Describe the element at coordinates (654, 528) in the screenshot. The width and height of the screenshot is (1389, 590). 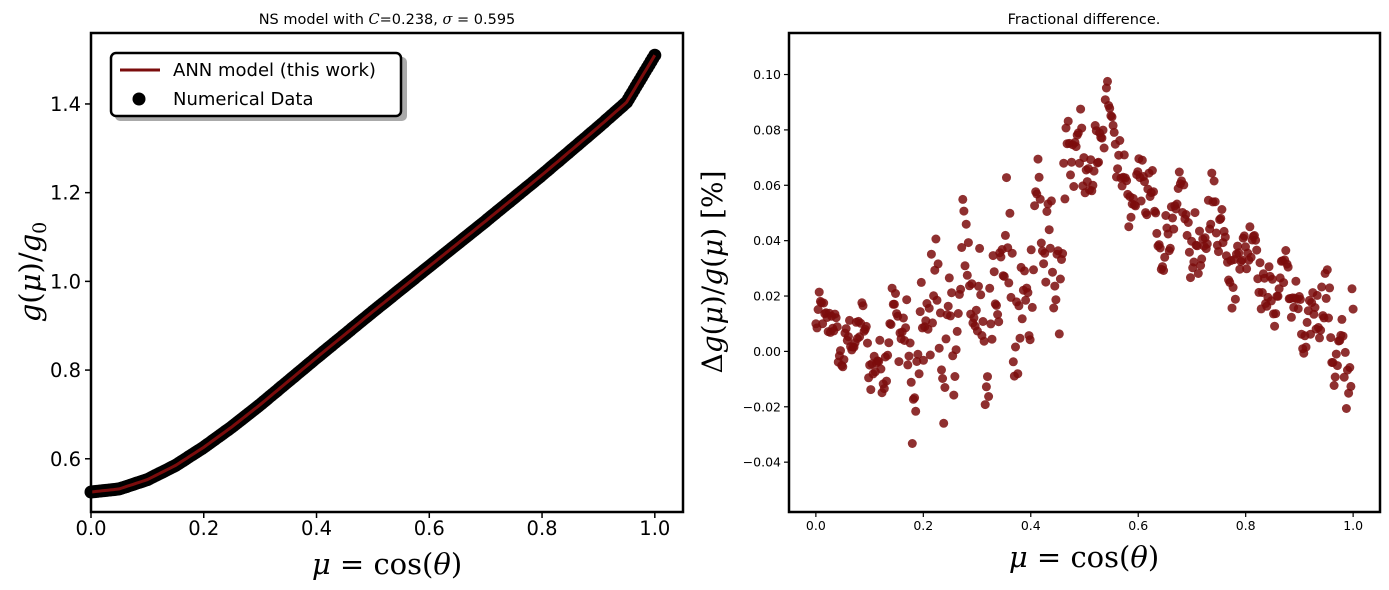
I see `left-x-tick-label: 1.0` at that location.